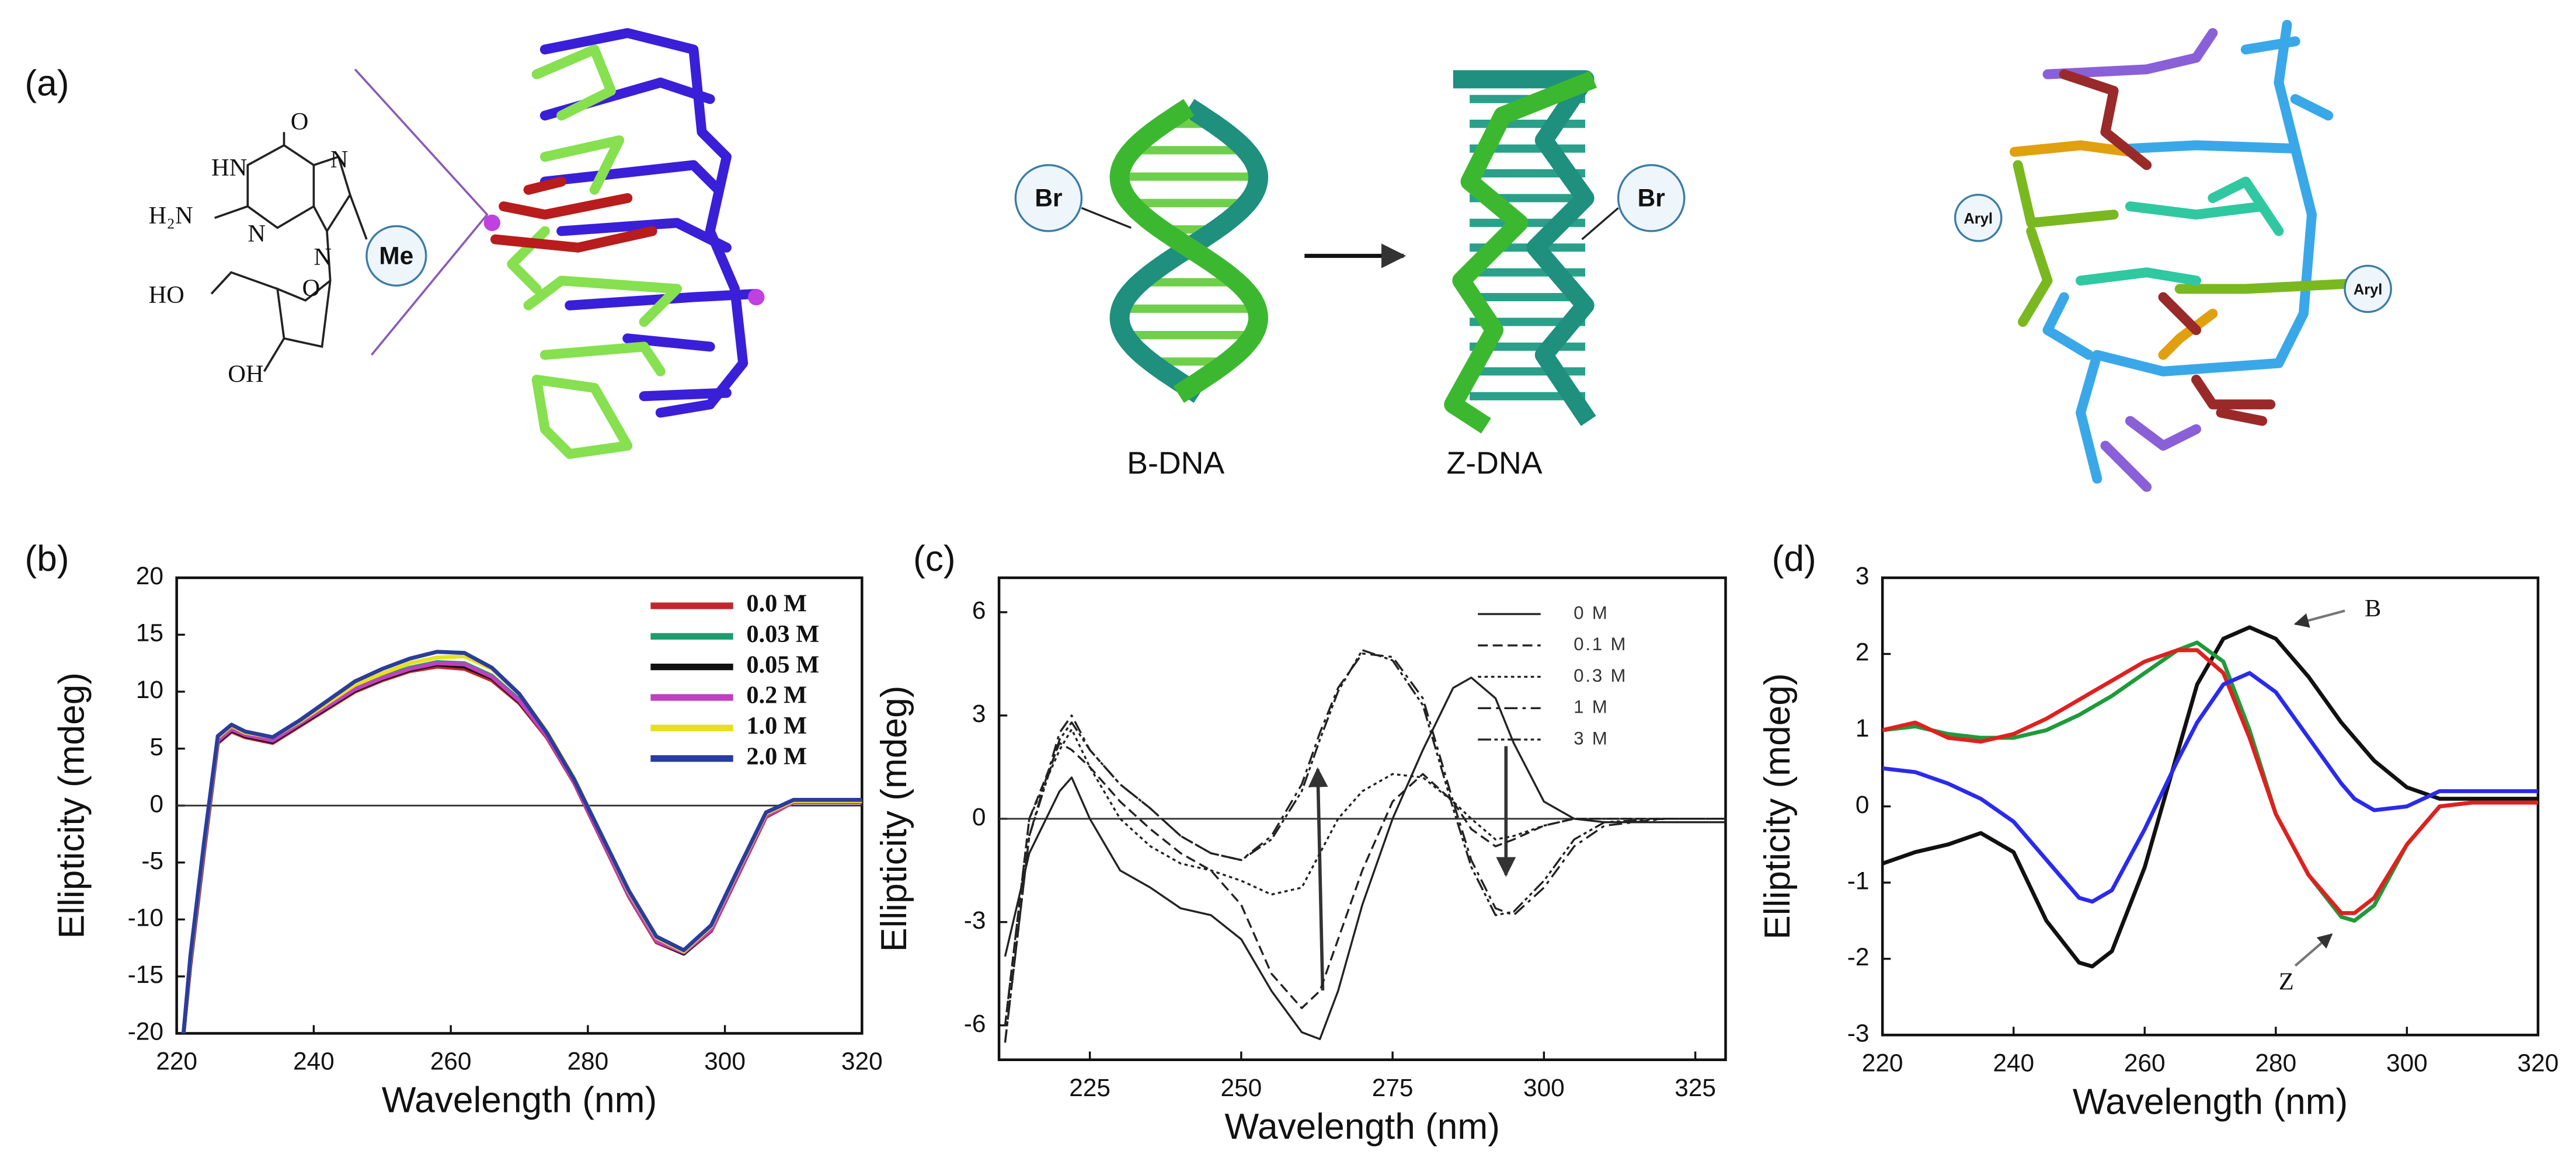 The height and width of the screenshot is (1158, 2576). I want to click on atom: H₂N, so click(171, 215).